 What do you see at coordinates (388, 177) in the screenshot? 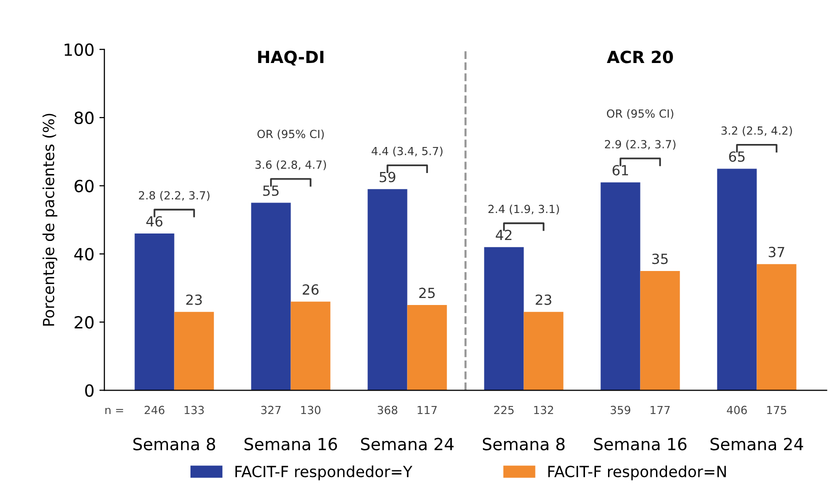
I see `data-label: 59` at bounding box center [388, 177].